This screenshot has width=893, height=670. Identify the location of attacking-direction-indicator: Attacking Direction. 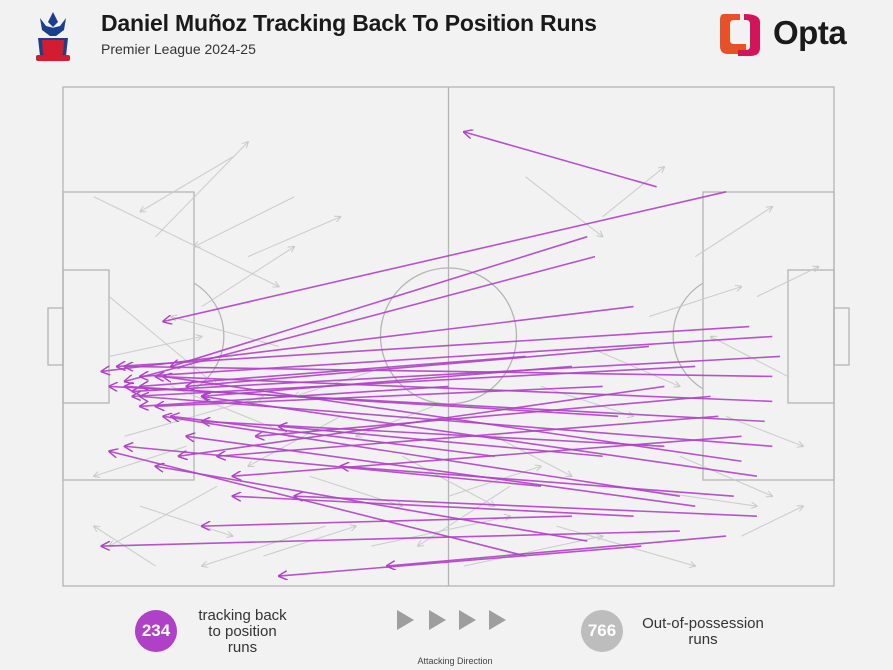
(455, 638).